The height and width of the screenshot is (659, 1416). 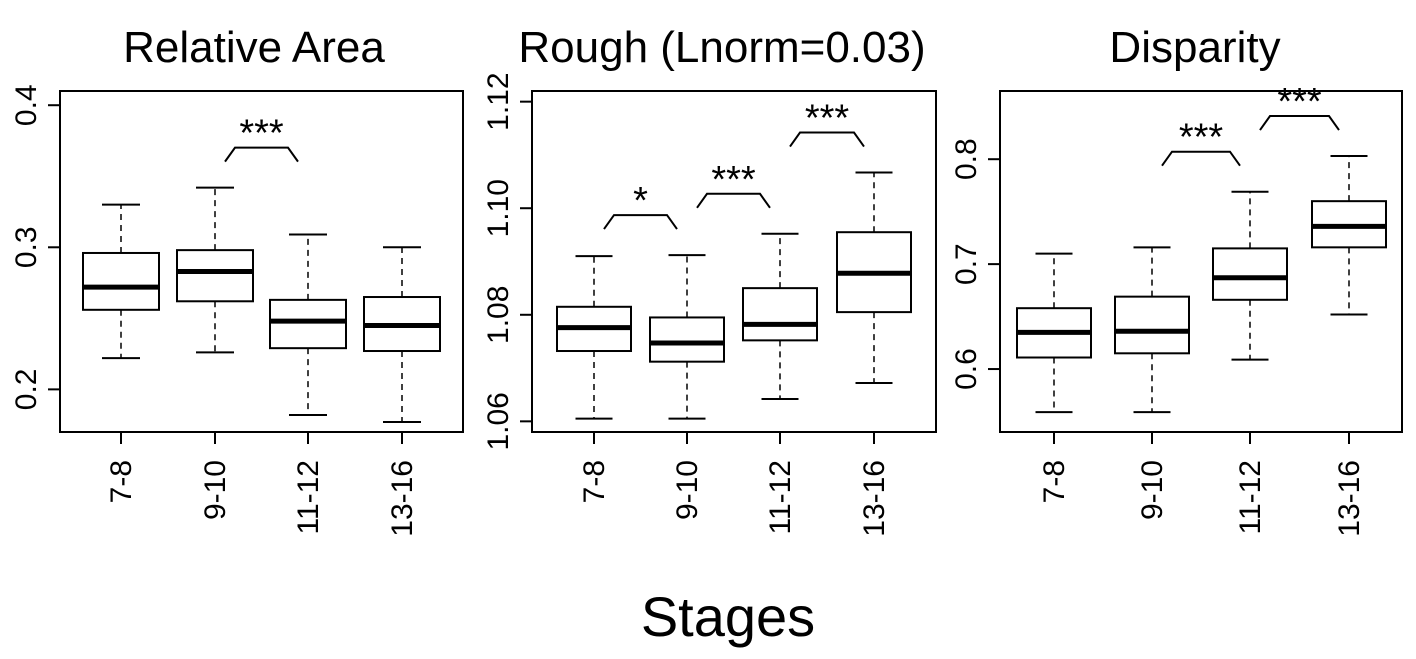 What do you see at coordinates (26, 390) in the screenshot?
I see `y-tick-label: 0.2` at bounding box center [26, 390].